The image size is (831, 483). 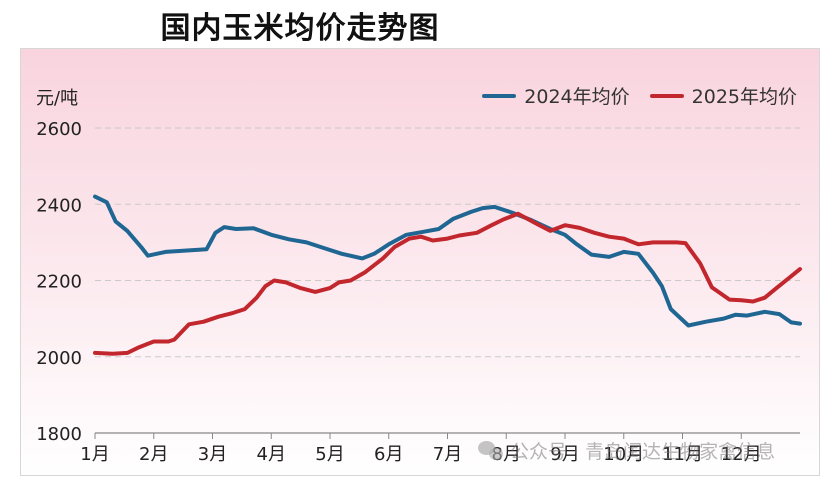 I want to click on x-tick-label: 12月, so click(x=741, y=454).